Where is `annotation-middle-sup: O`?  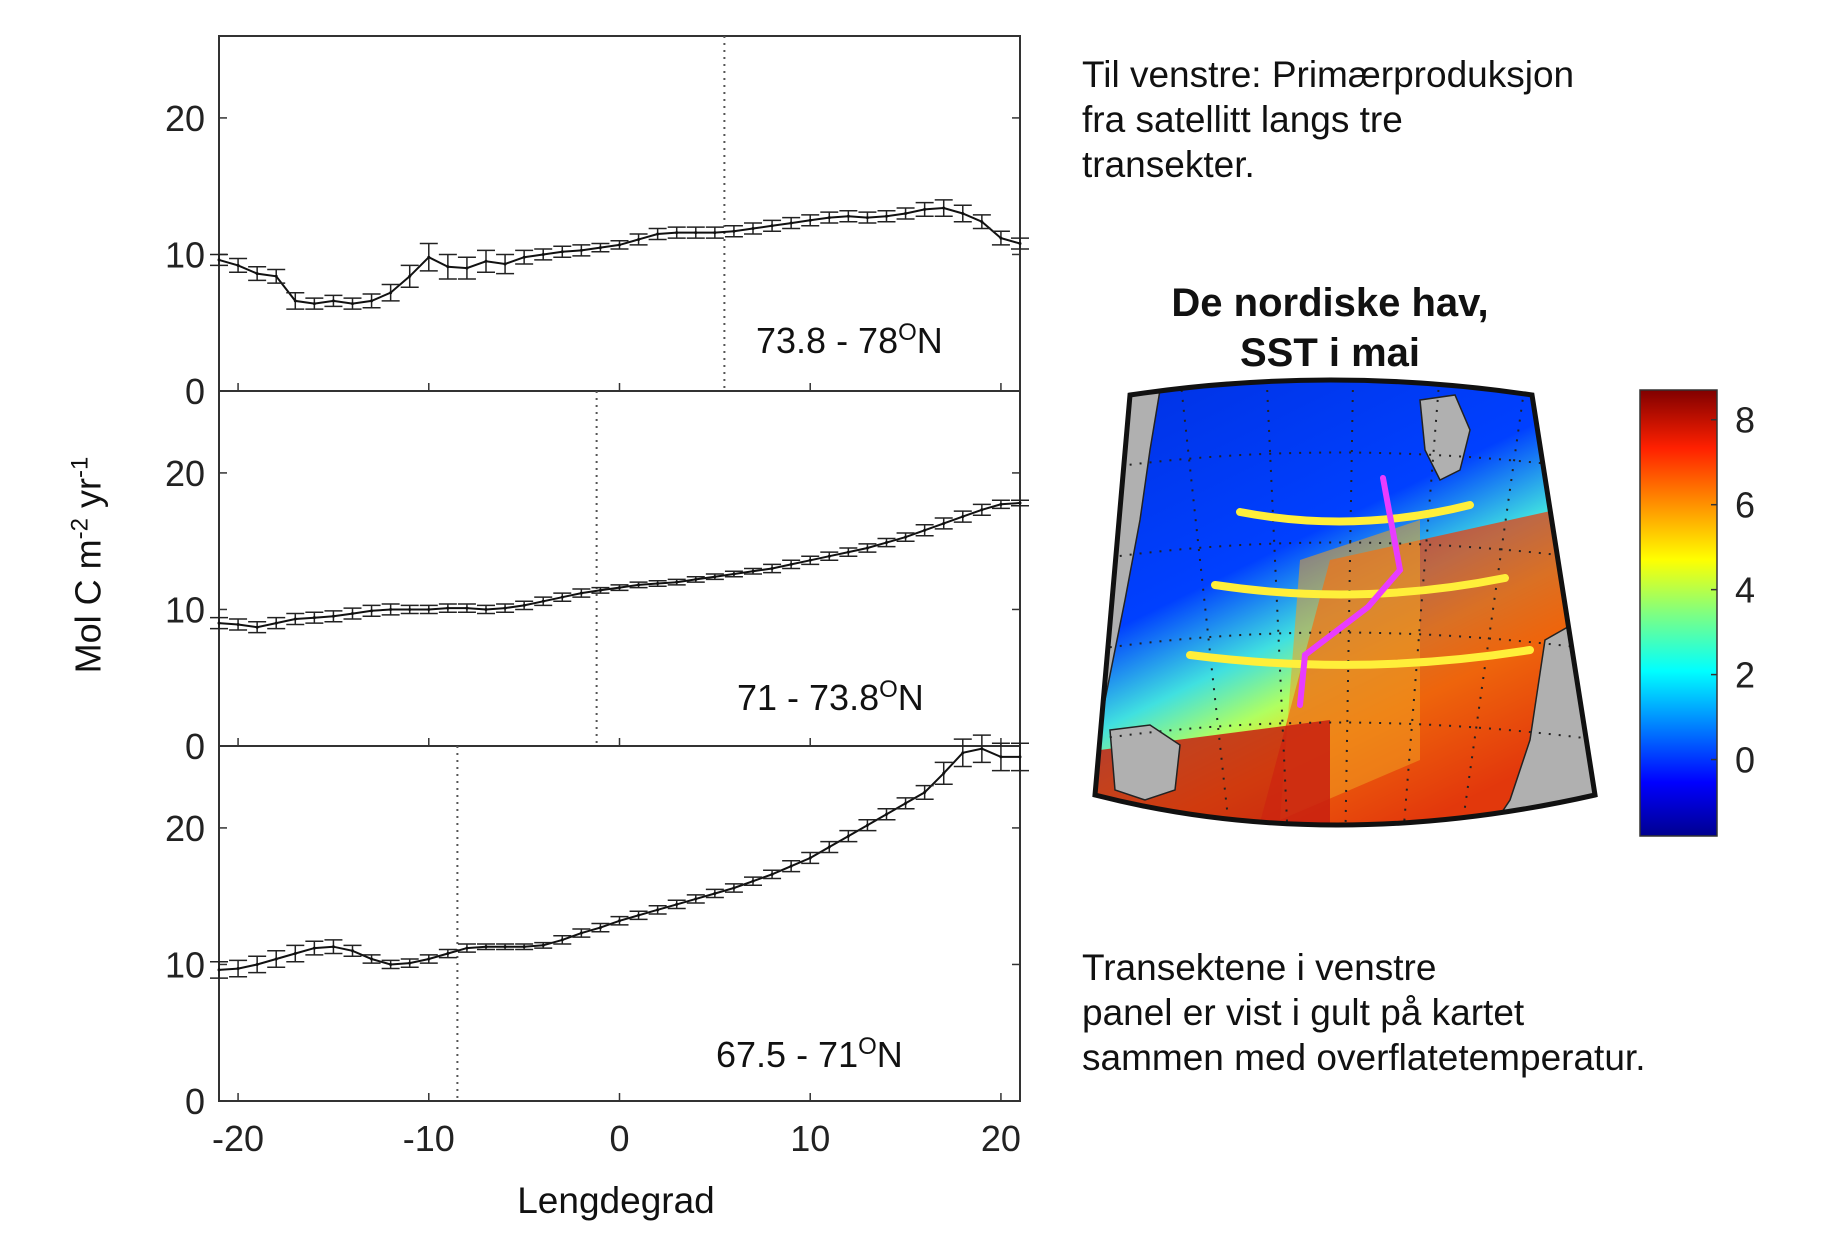
annotation-middle-sup: O is located at coordinates (888, 689).